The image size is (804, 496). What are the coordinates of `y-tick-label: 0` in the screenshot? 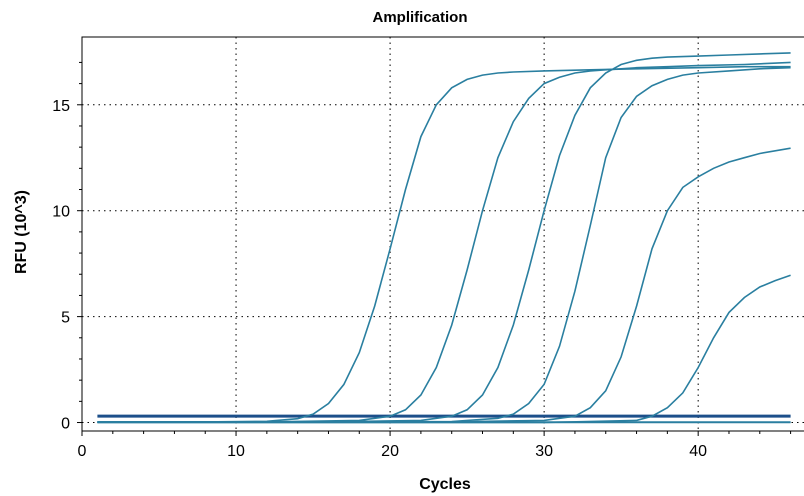 It's located at (65, 424).